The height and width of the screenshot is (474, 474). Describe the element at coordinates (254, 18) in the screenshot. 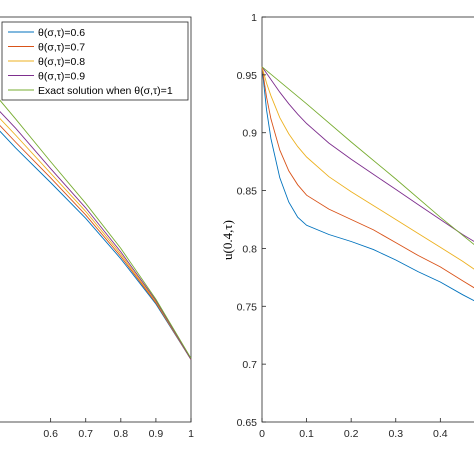

I see `right-plot-y-tick-label: 1` at that location.